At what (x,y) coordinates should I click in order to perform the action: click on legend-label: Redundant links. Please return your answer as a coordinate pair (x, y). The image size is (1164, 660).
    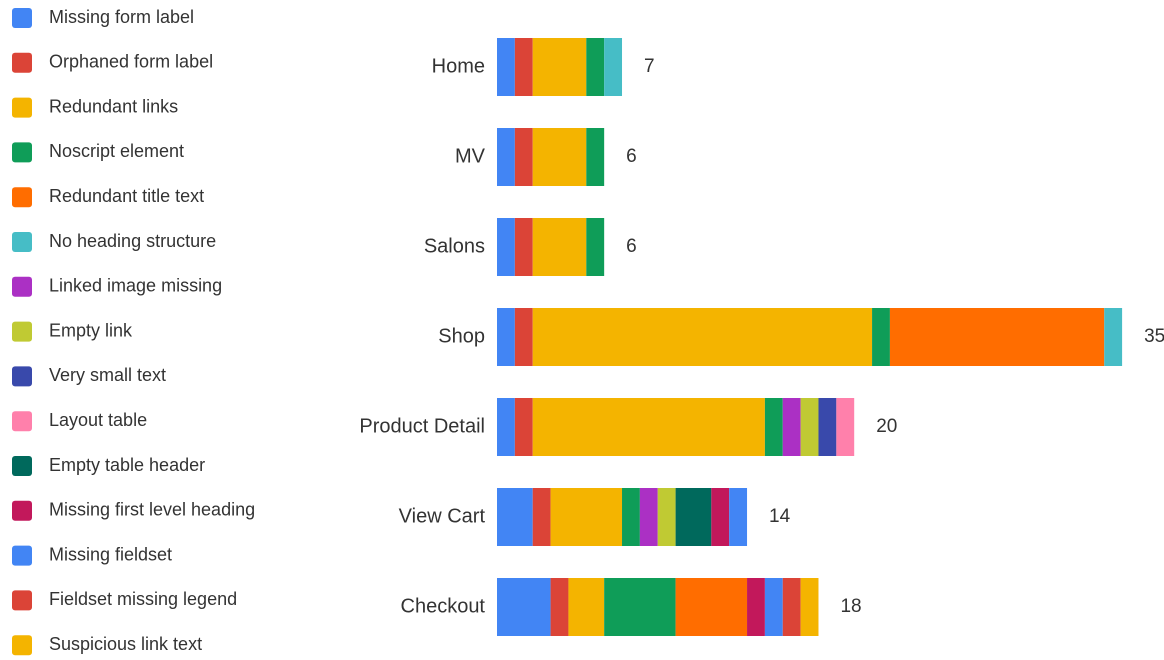
    Looking at the image, I should click on (113, 106).